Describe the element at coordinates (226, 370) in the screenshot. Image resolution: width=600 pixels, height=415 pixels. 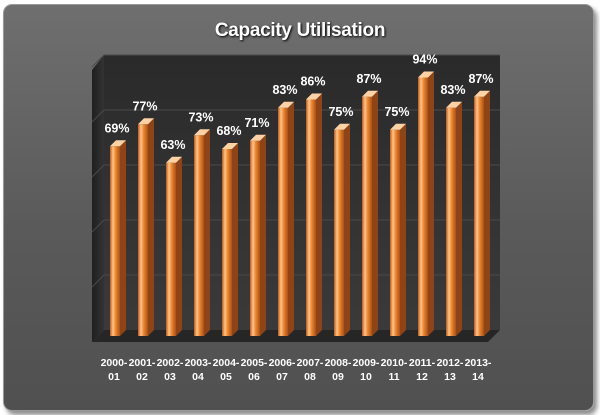
I see `x-tick-label: 2004- 05` at that location.